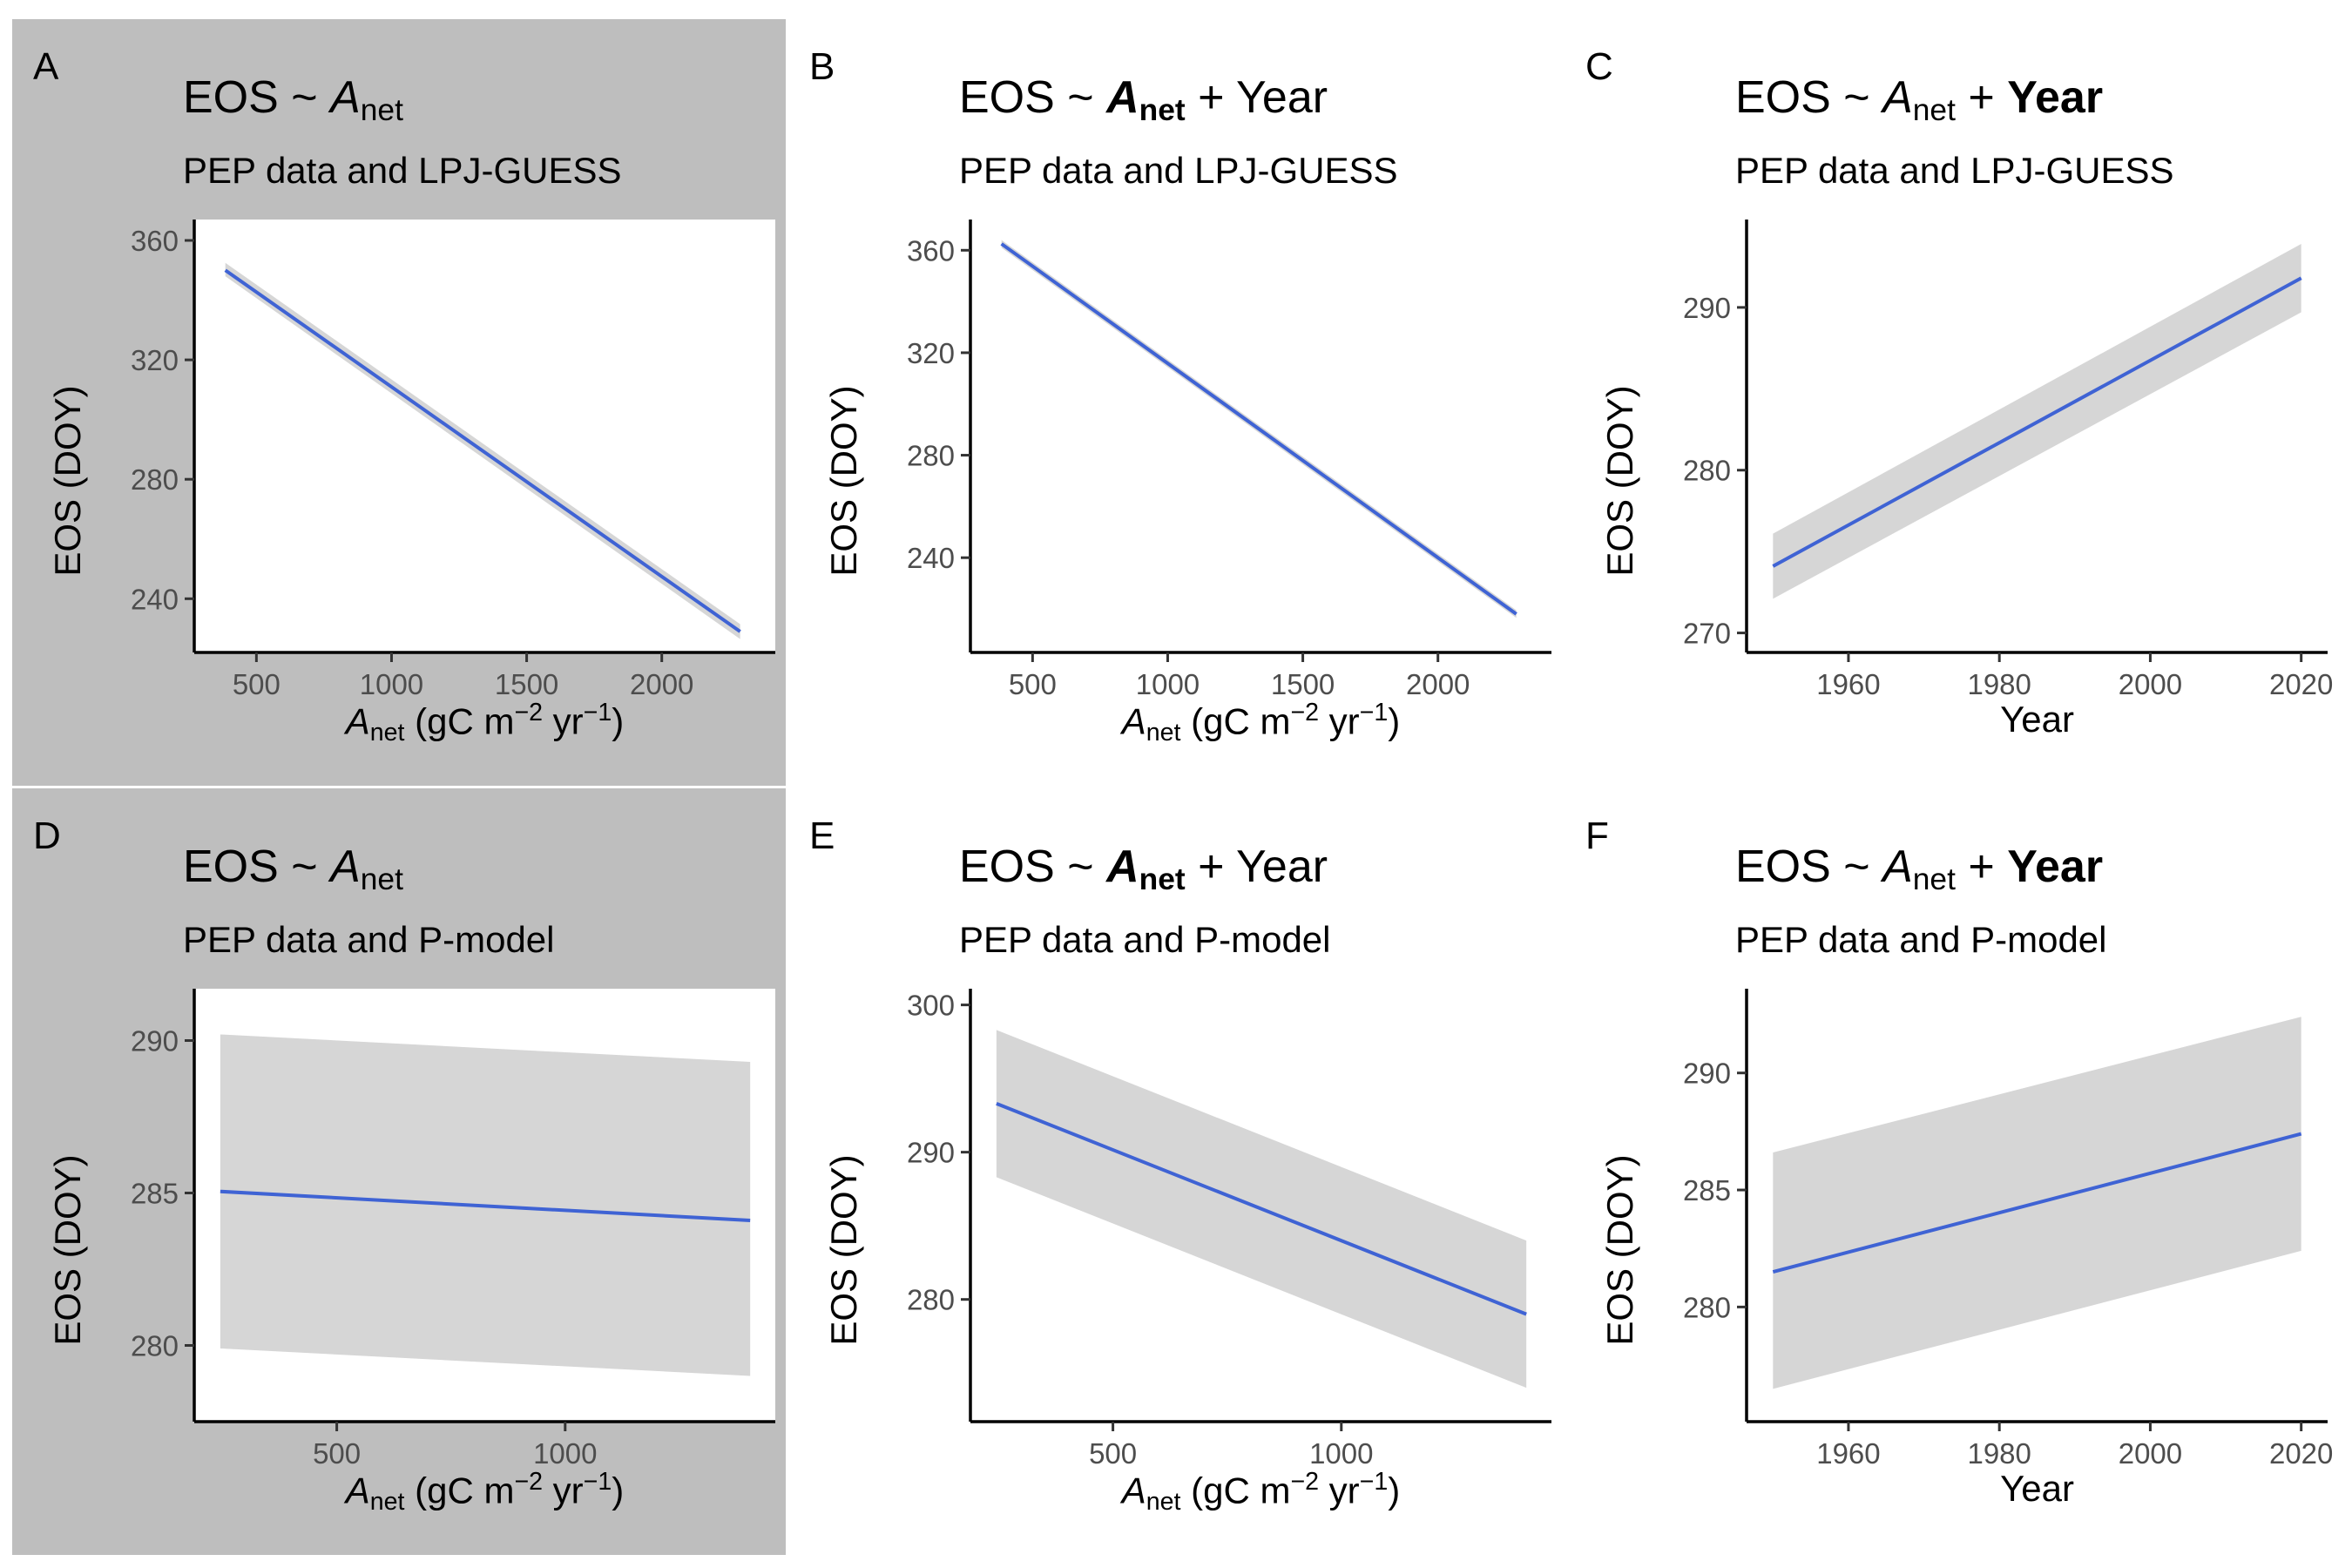  What do you see at coordinates (931, 1006) in the screenshot?
I see `y-tick-label: 300` at bounding box center [931, 1006].